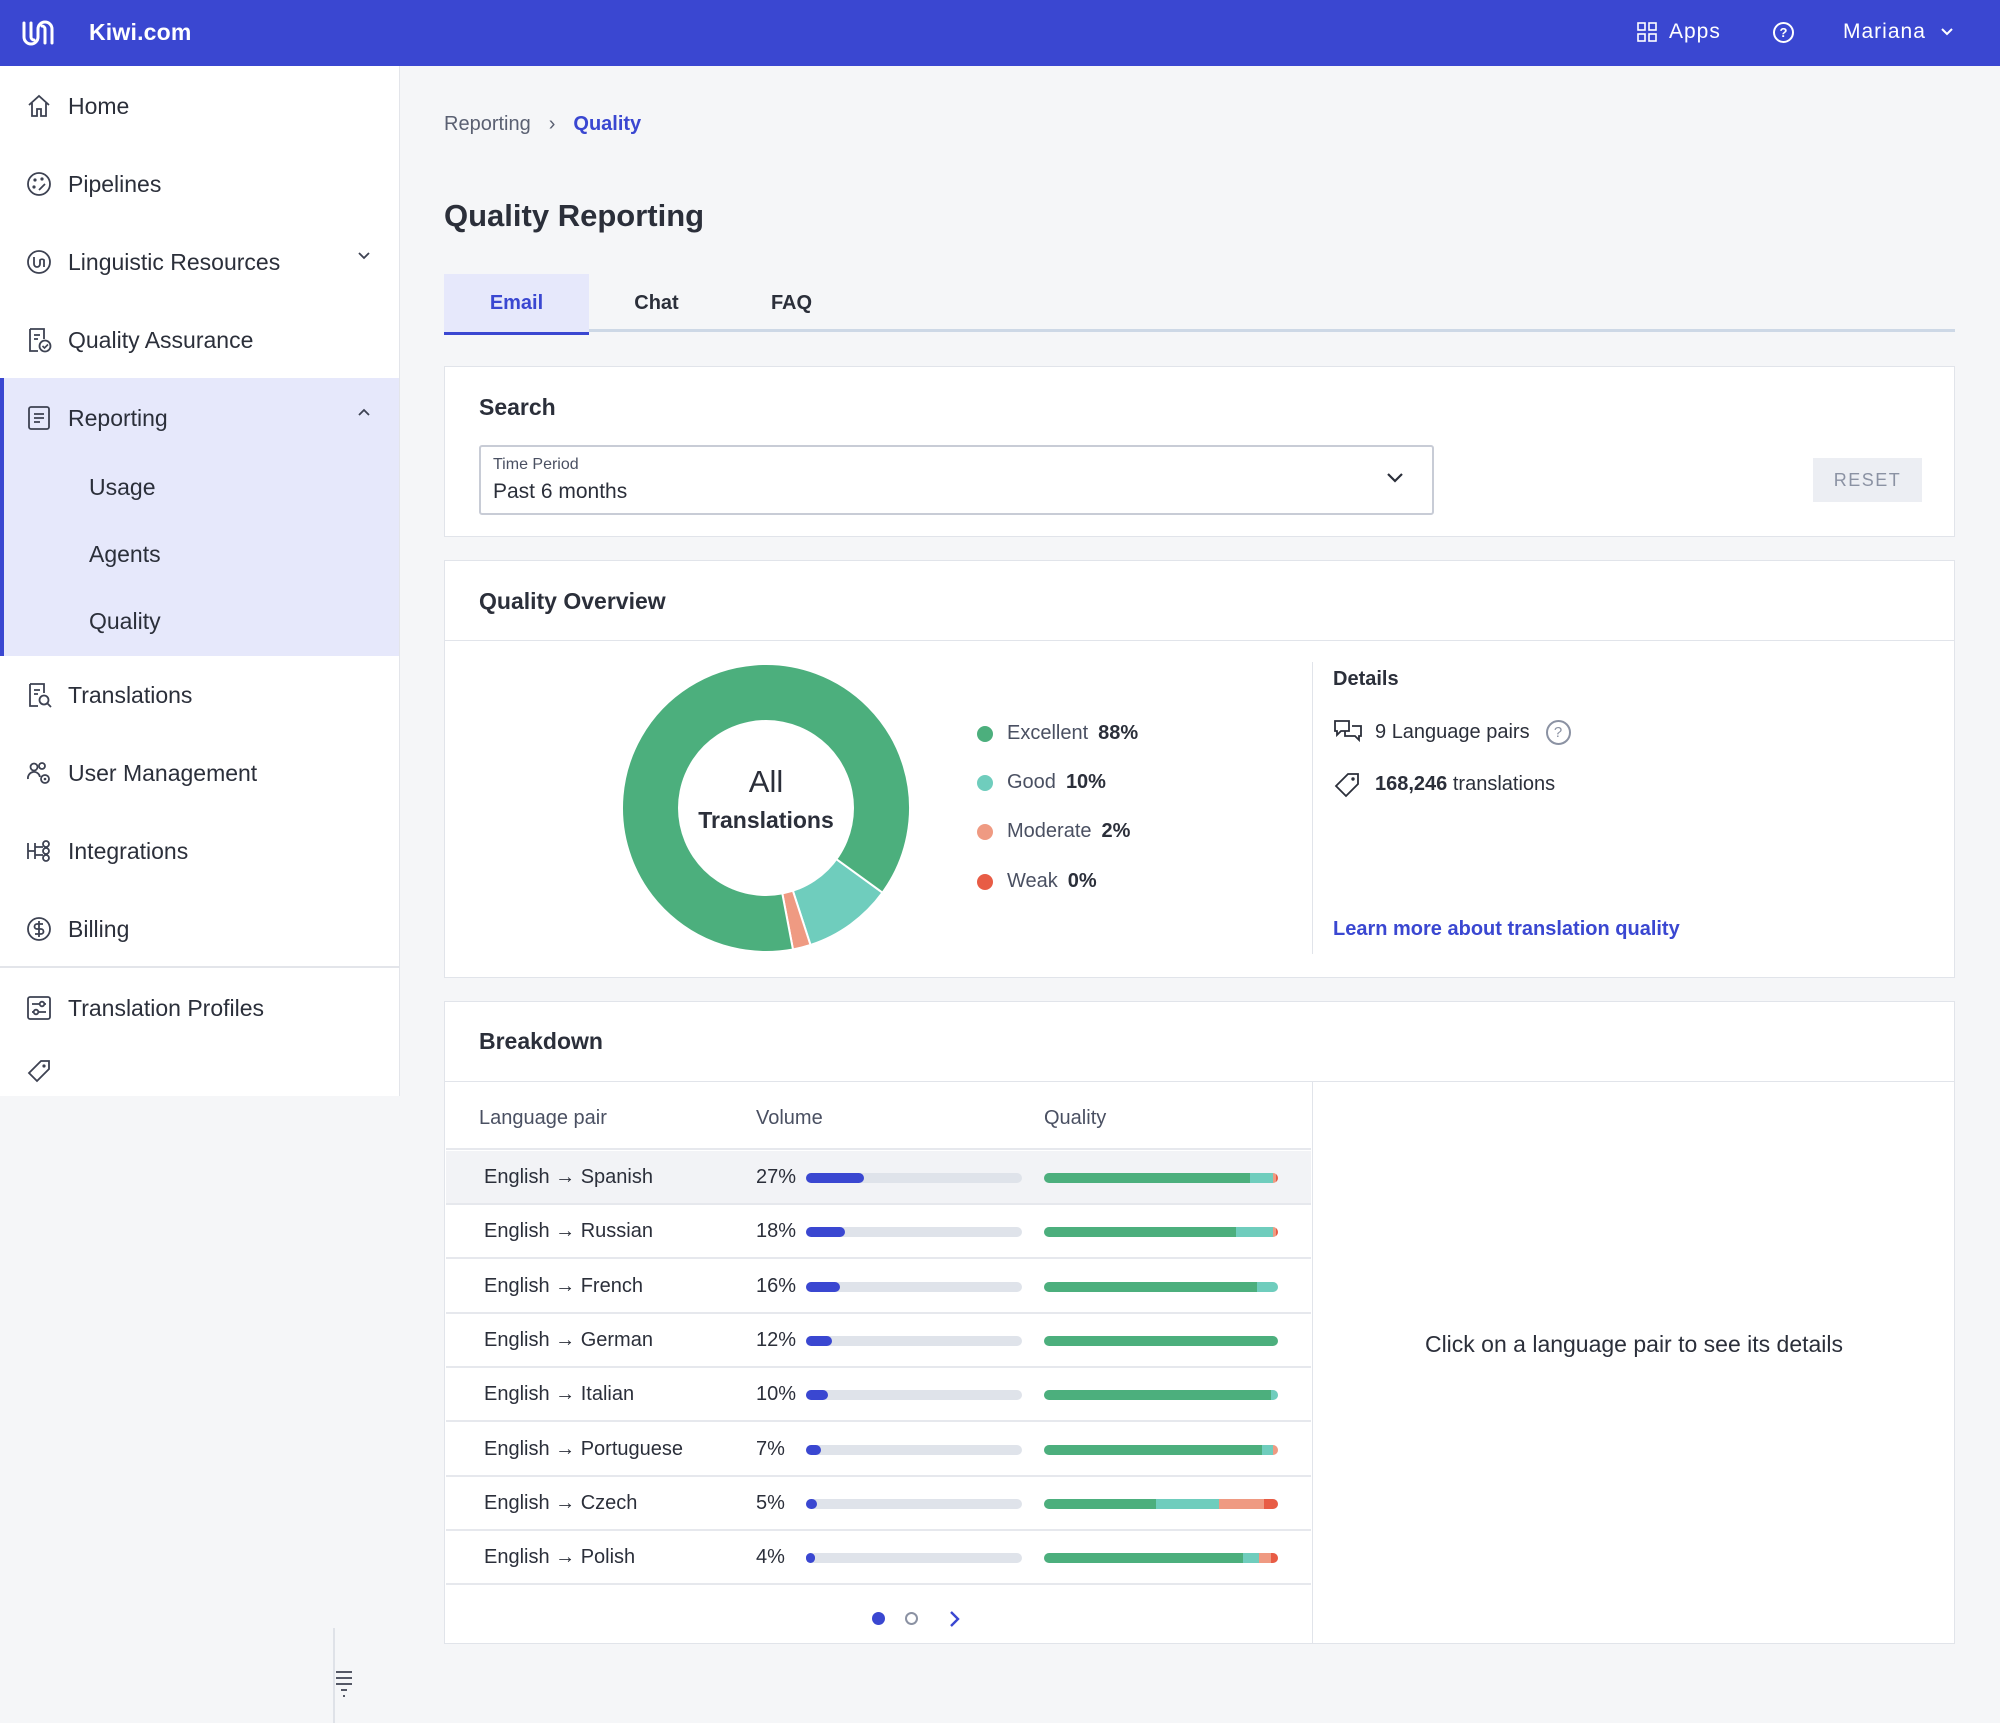 Image resolution: width=2000 pixels, height=1723 pixels. I want to click on legend-good: Good 10%, so click(1041, 782).